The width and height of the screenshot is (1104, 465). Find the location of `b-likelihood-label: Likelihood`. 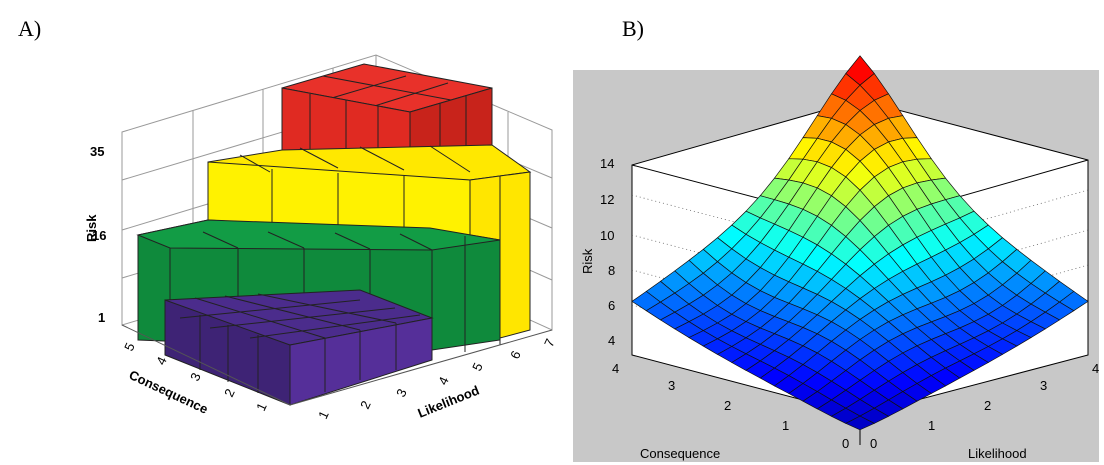

b-likelihood-label: Likelihood is located at coordinates (997, 453).